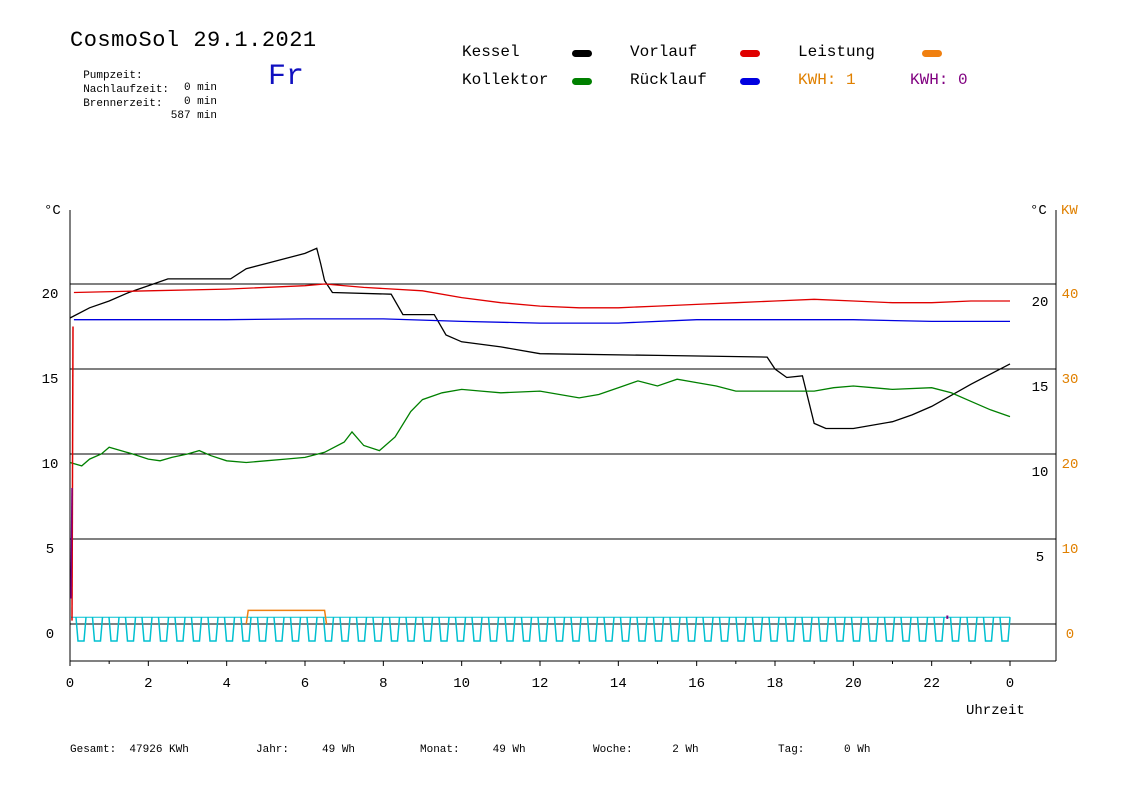  Describe the element at coordinates (193, 116) in the screenshot. I see `stat-value: 587 min` at that location.